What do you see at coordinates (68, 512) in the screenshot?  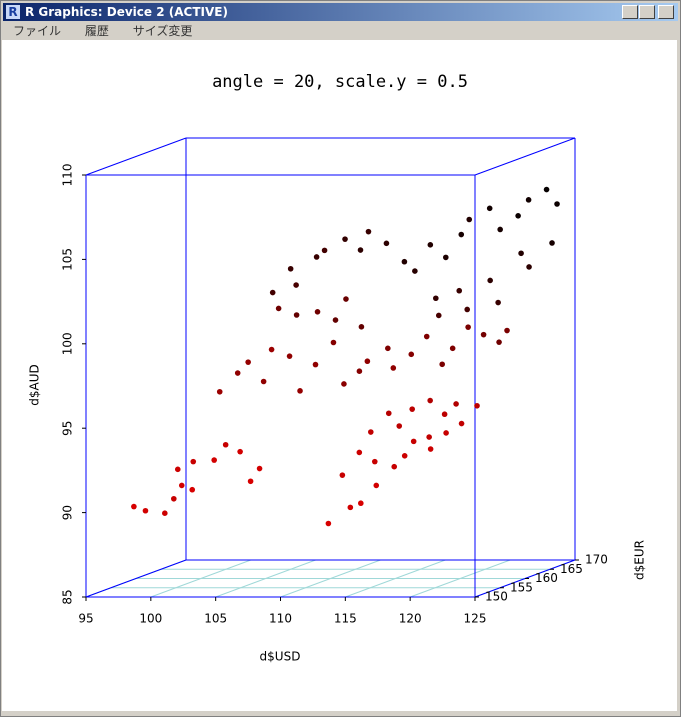 I see `z-tick-label: 90` at bounding box center [68, 512].